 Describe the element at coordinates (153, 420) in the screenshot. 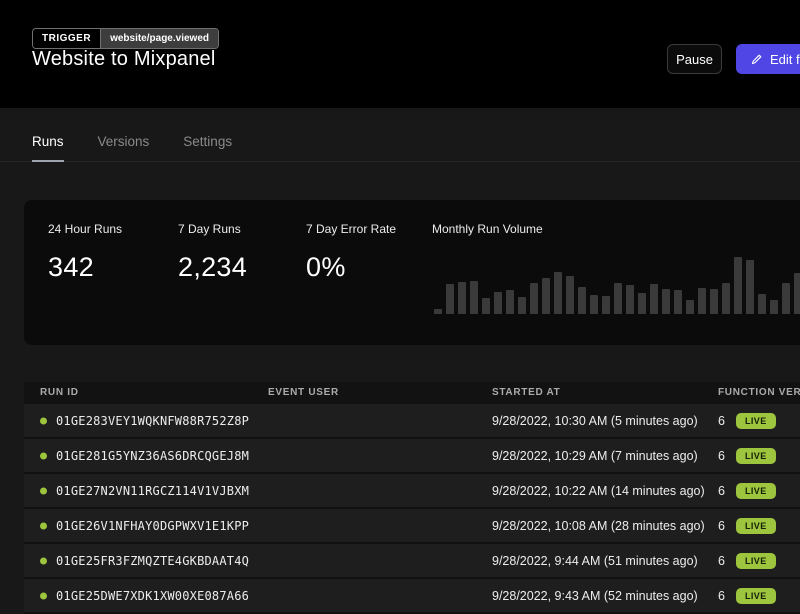

I see `run-id: 01GE283VEY1WQKNFW88R752Z8P` at that location.